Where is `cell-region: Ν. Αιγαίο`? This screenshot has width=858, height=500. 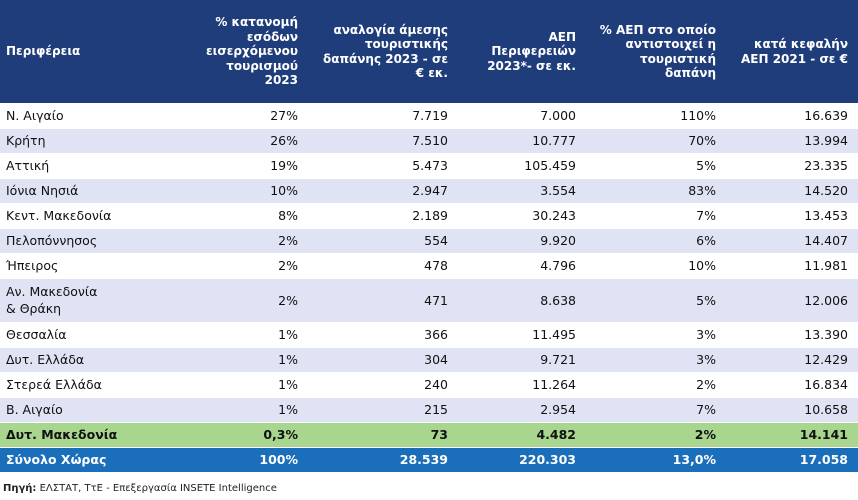 cell-region: Ν. Αιγαίο is located at coordinates (92, 116).